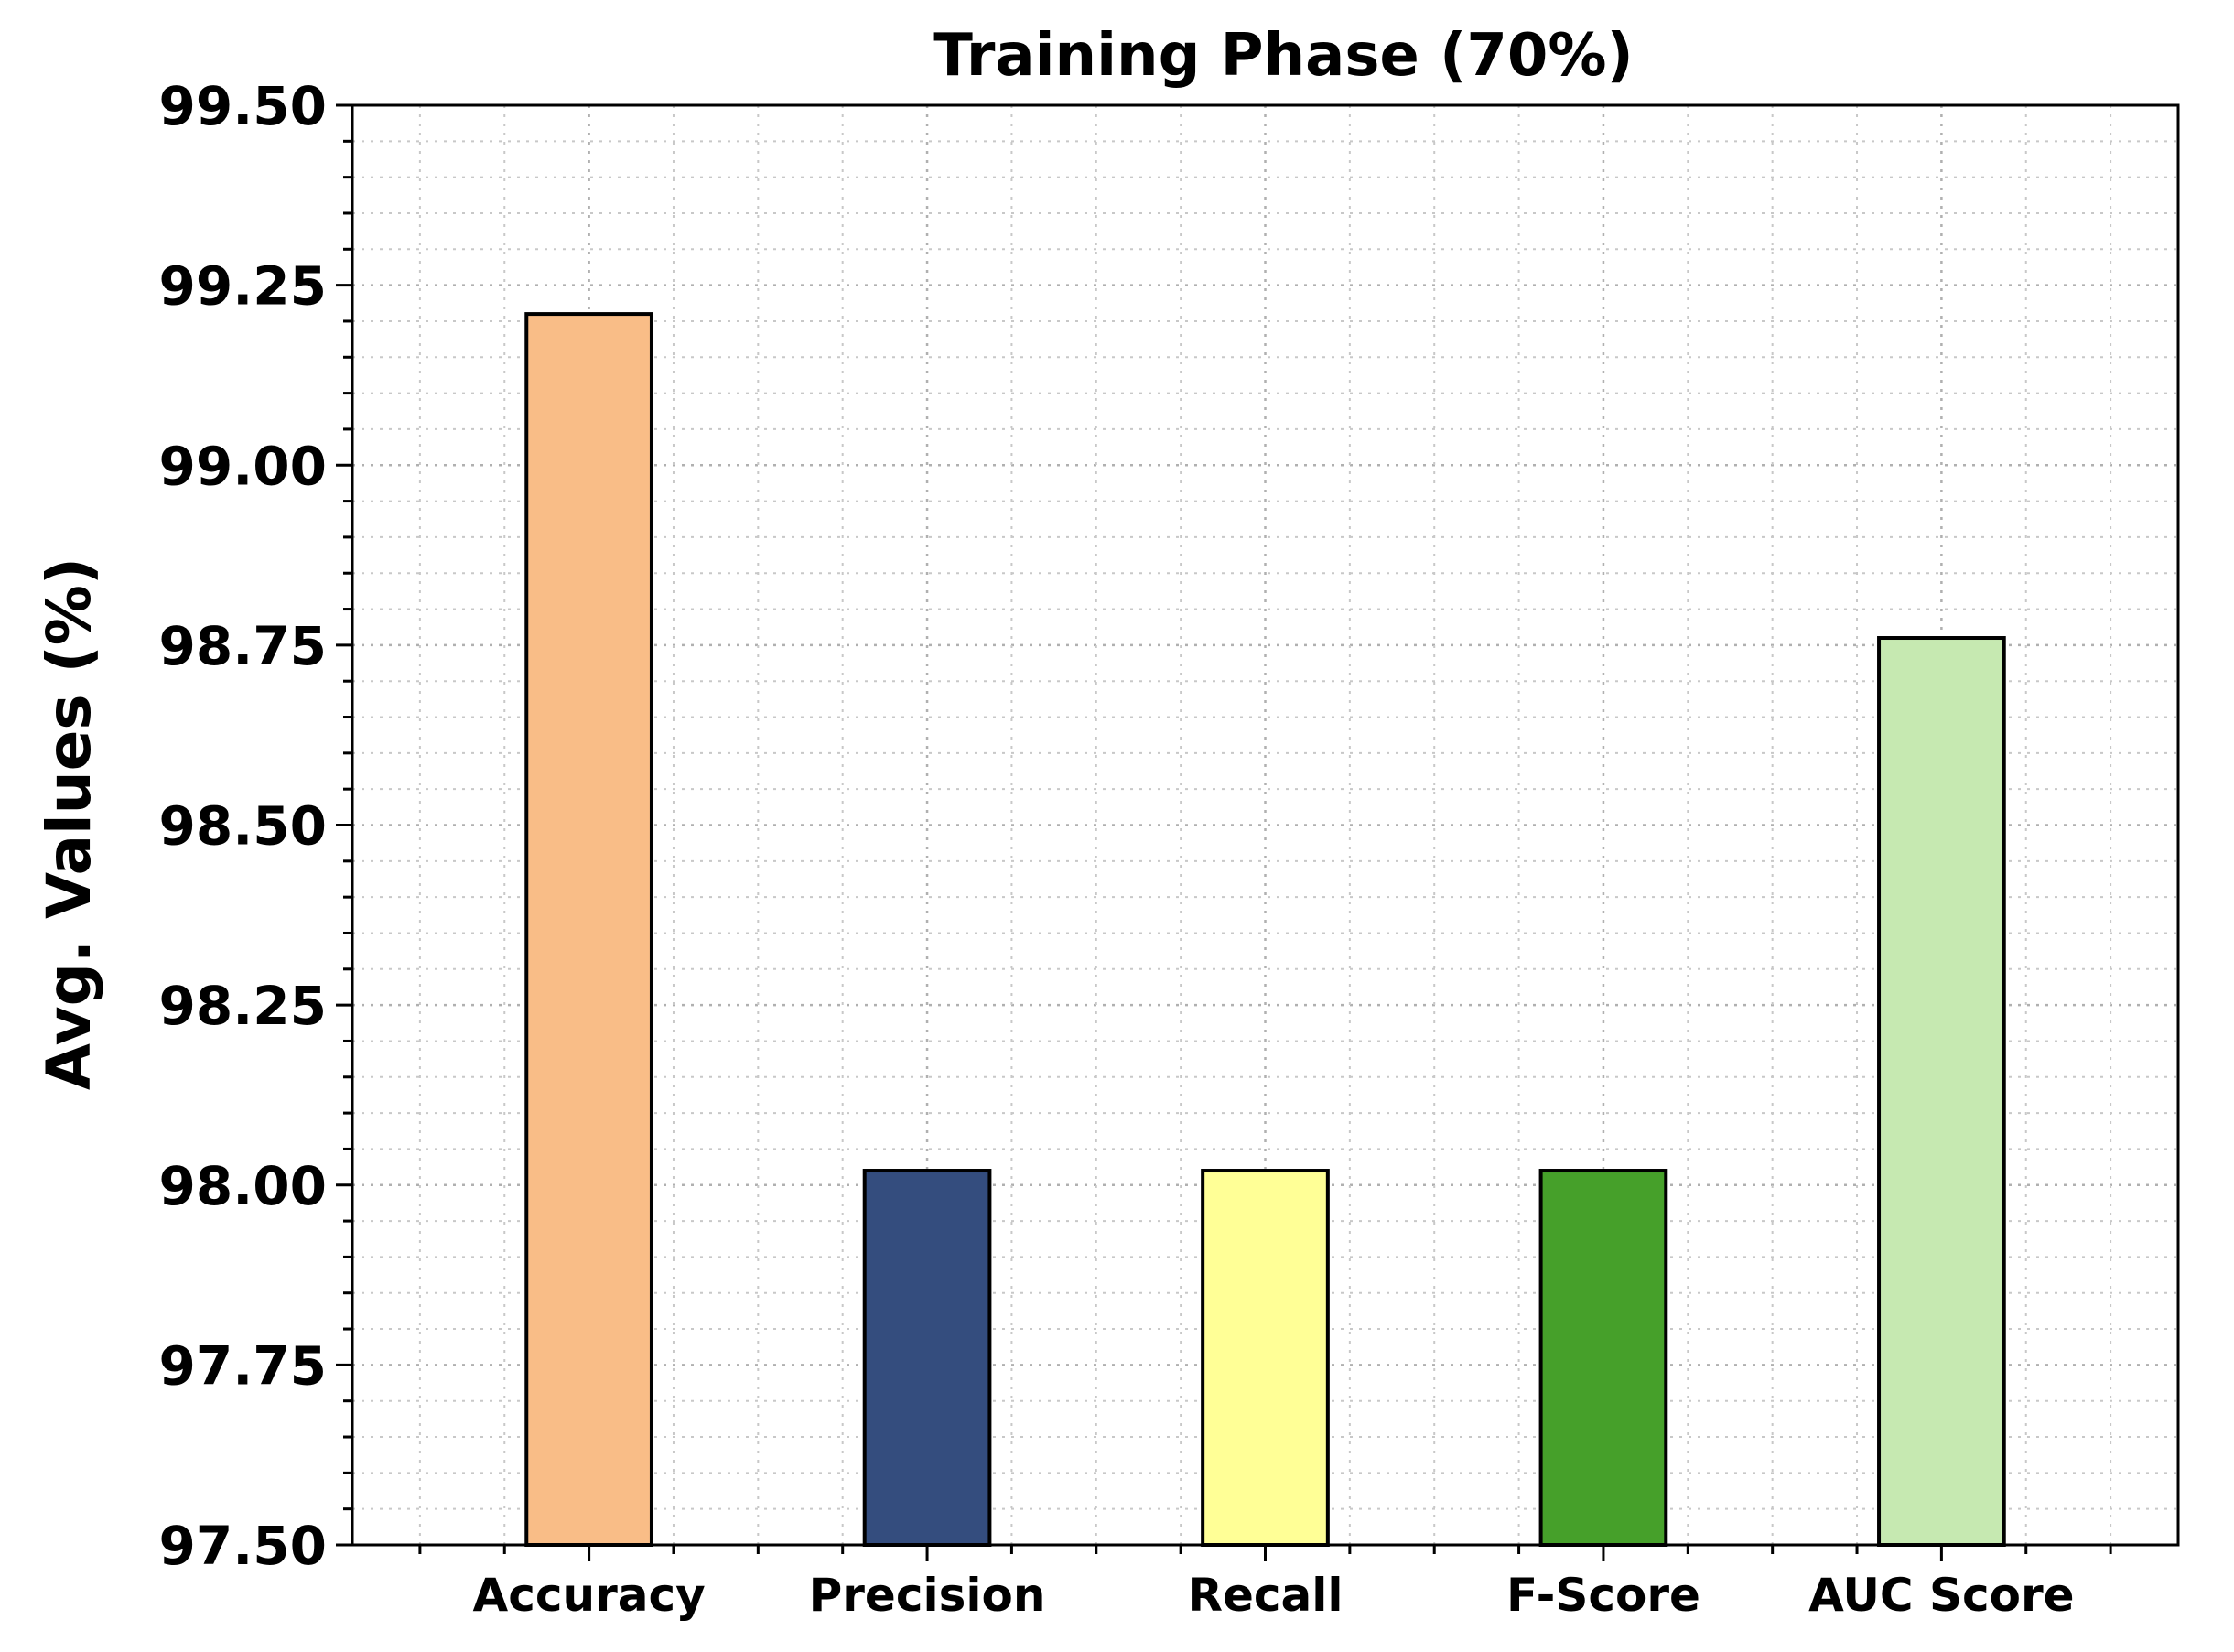 This screenshot has height=1652, width=2234. I want to click on bar-accuracy, so click(589, 930).